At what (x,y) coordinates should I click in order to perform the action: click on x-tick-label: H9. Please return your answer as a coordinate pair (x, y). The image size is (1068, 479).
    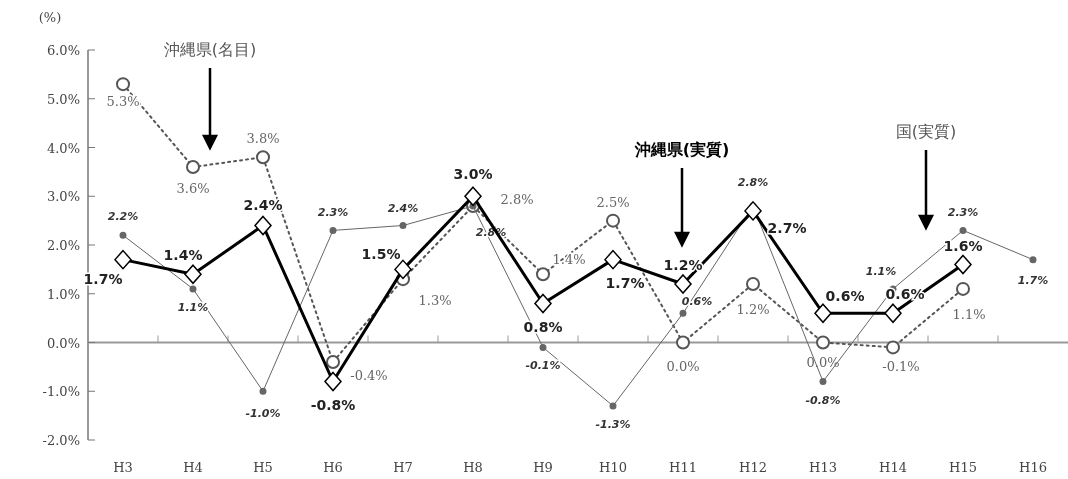
    Looking at the image, I should click on (543, 467).